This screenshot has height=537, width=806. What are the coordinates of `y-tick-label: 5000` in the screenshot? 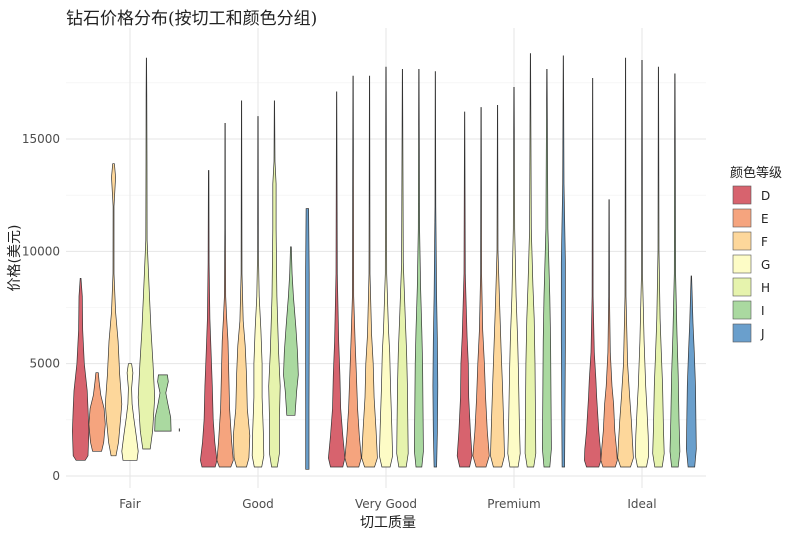 It's located at (44, 364).